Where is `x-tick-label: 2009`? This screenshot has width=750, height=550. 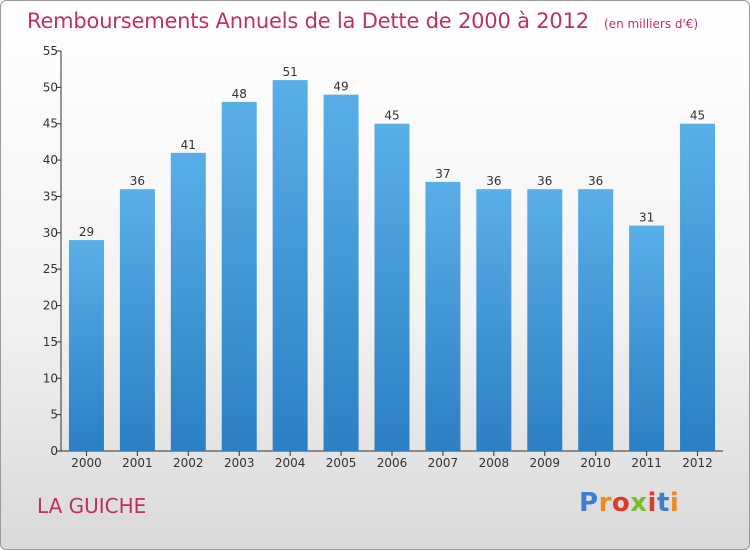 x-tick-label: 2009 is located at coordinates (544, 463).